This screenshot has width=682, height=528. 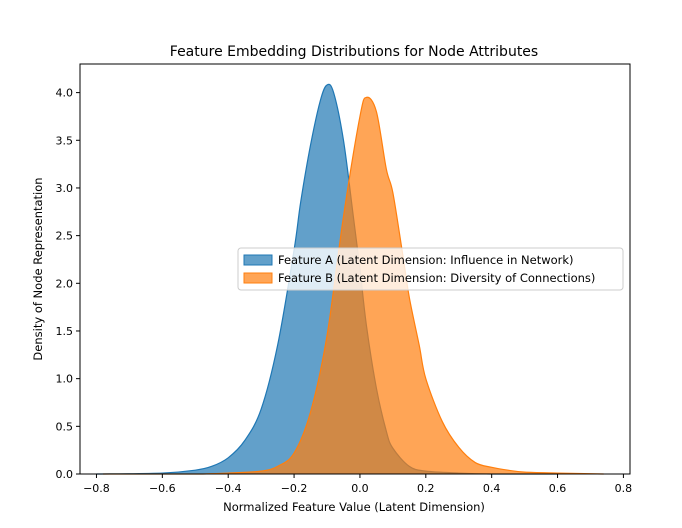 I want to click on y-tick-label: 3.0, so click(x=65, y=188).